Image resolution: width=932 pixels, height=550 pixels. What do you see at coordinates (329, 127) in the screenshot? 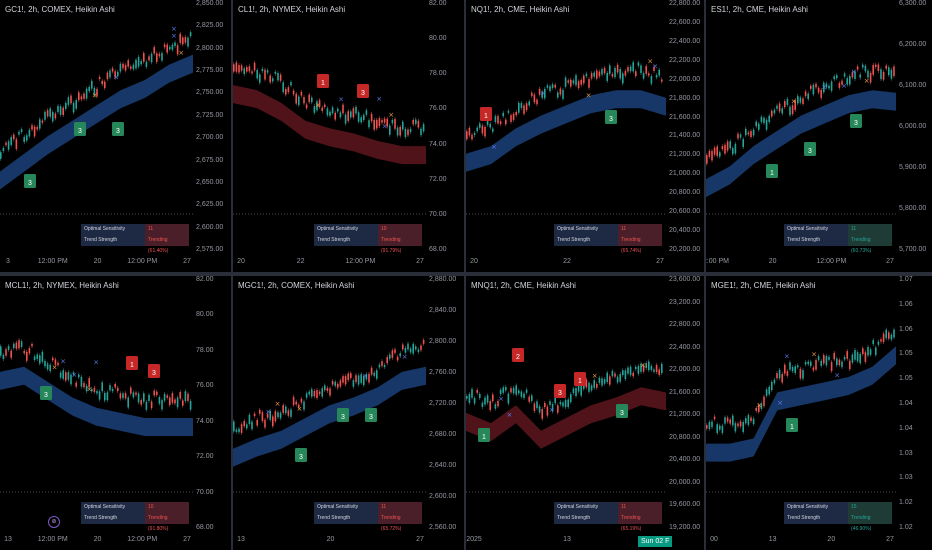
I see `price-chart: ×××××13` at bounding box center [329, 127].